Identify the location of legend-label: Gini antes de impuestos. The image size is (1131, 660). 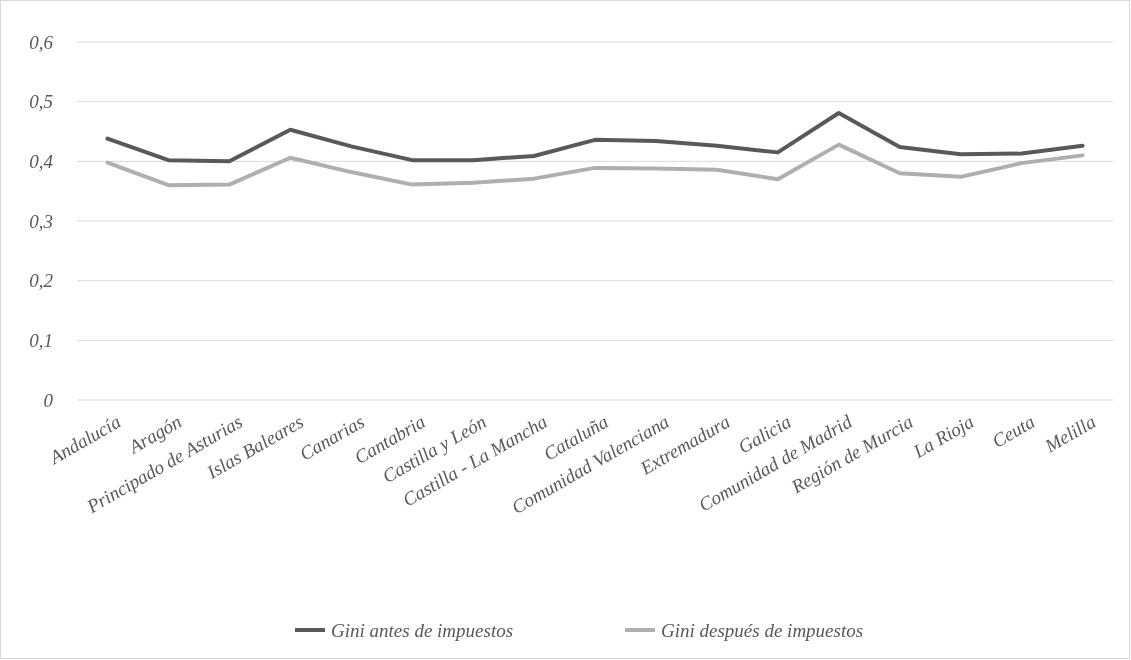
(422, 630).